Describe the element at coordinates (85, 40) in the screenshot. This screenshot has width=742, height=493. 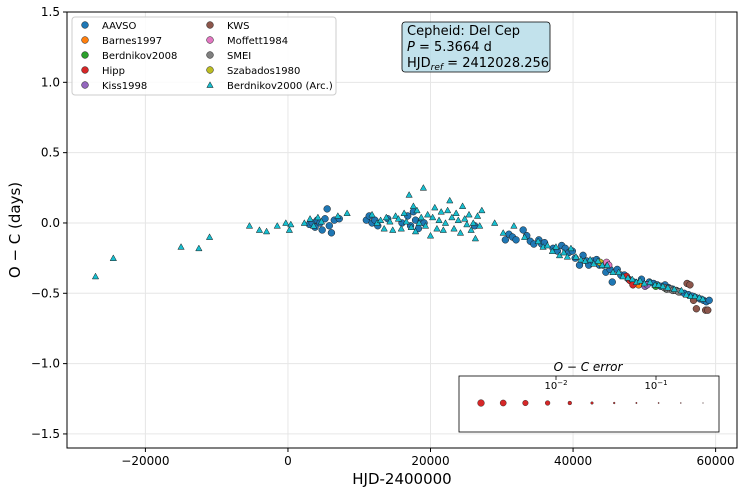
I see `legend-marker-barnes1997` at that location.